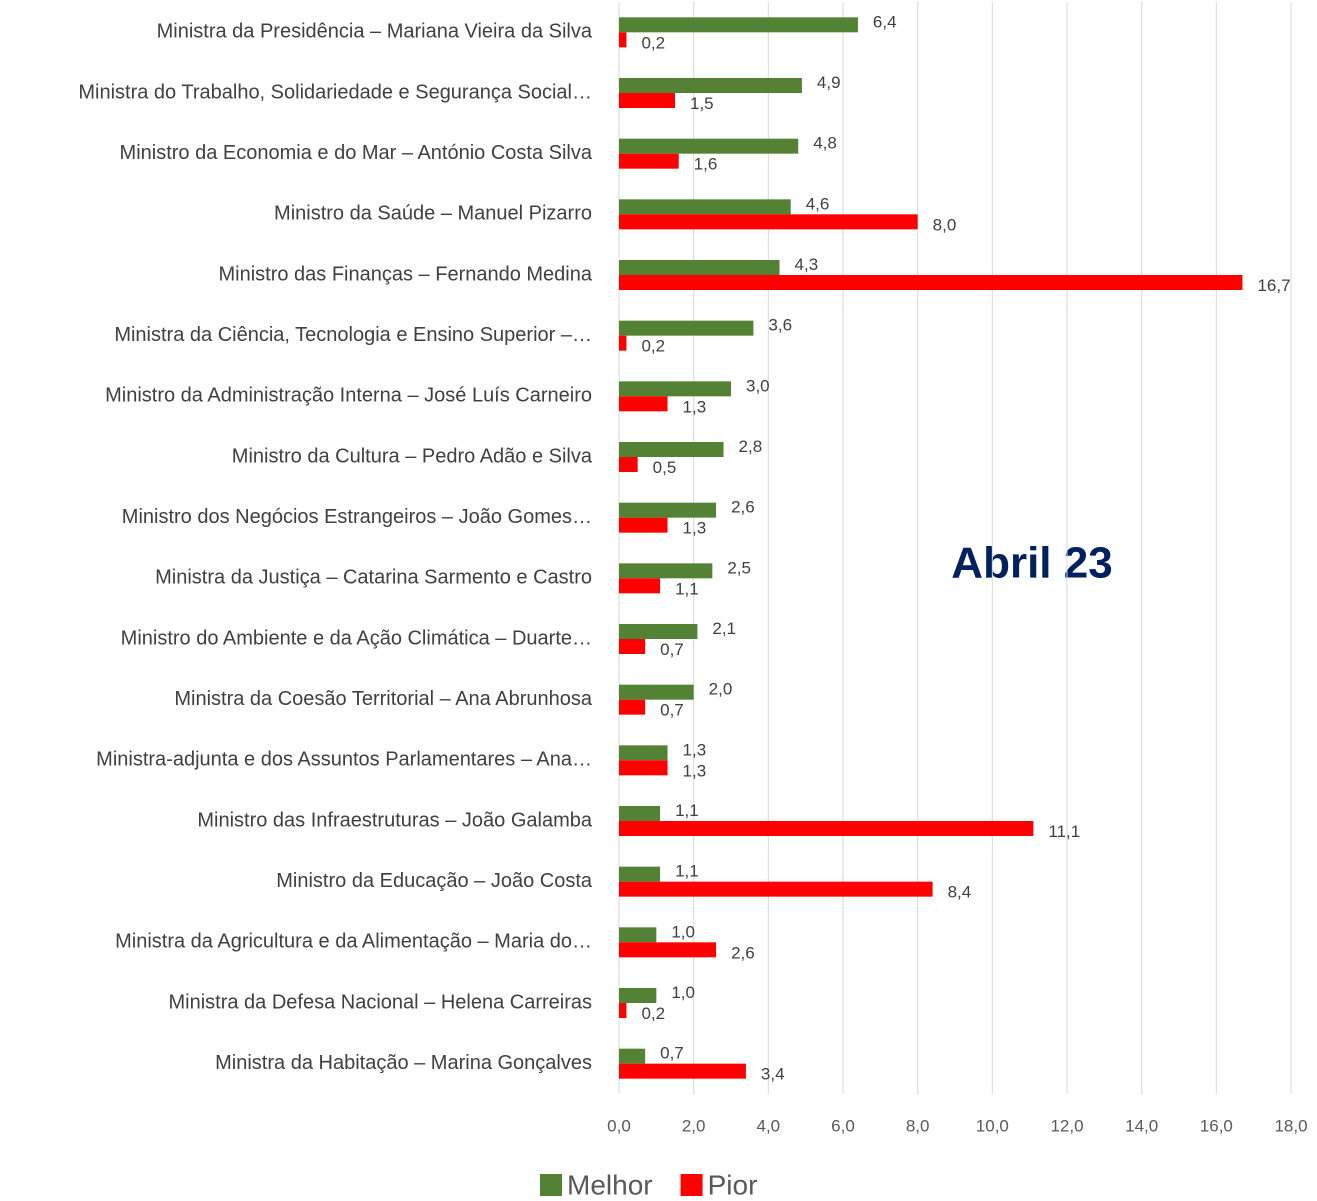 Image resolution: width=1317 pixels, height=1201 pixels. What do you see at coordinates (1064, 831) in the screenshot?
I see `data-label: 11,1` at bounding box center [1064, 831].